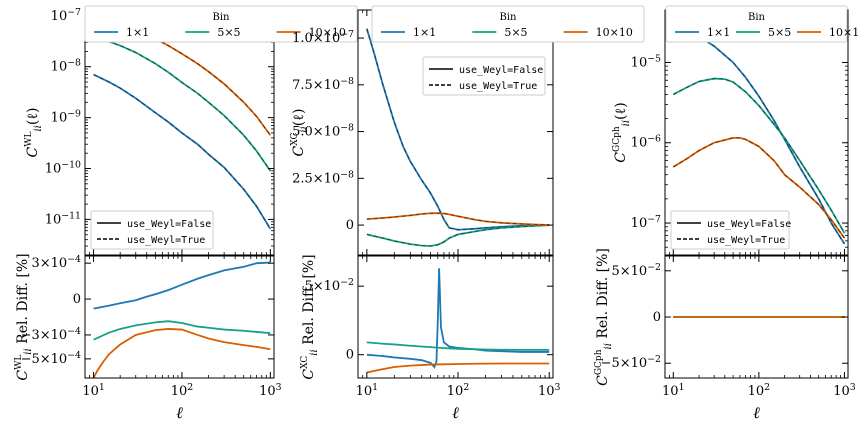  What do you see at coordinates (63, 168) in the screenshot?
I see `y-tick-label: 10⁻¹⁰` at bounding box center [63, 168].